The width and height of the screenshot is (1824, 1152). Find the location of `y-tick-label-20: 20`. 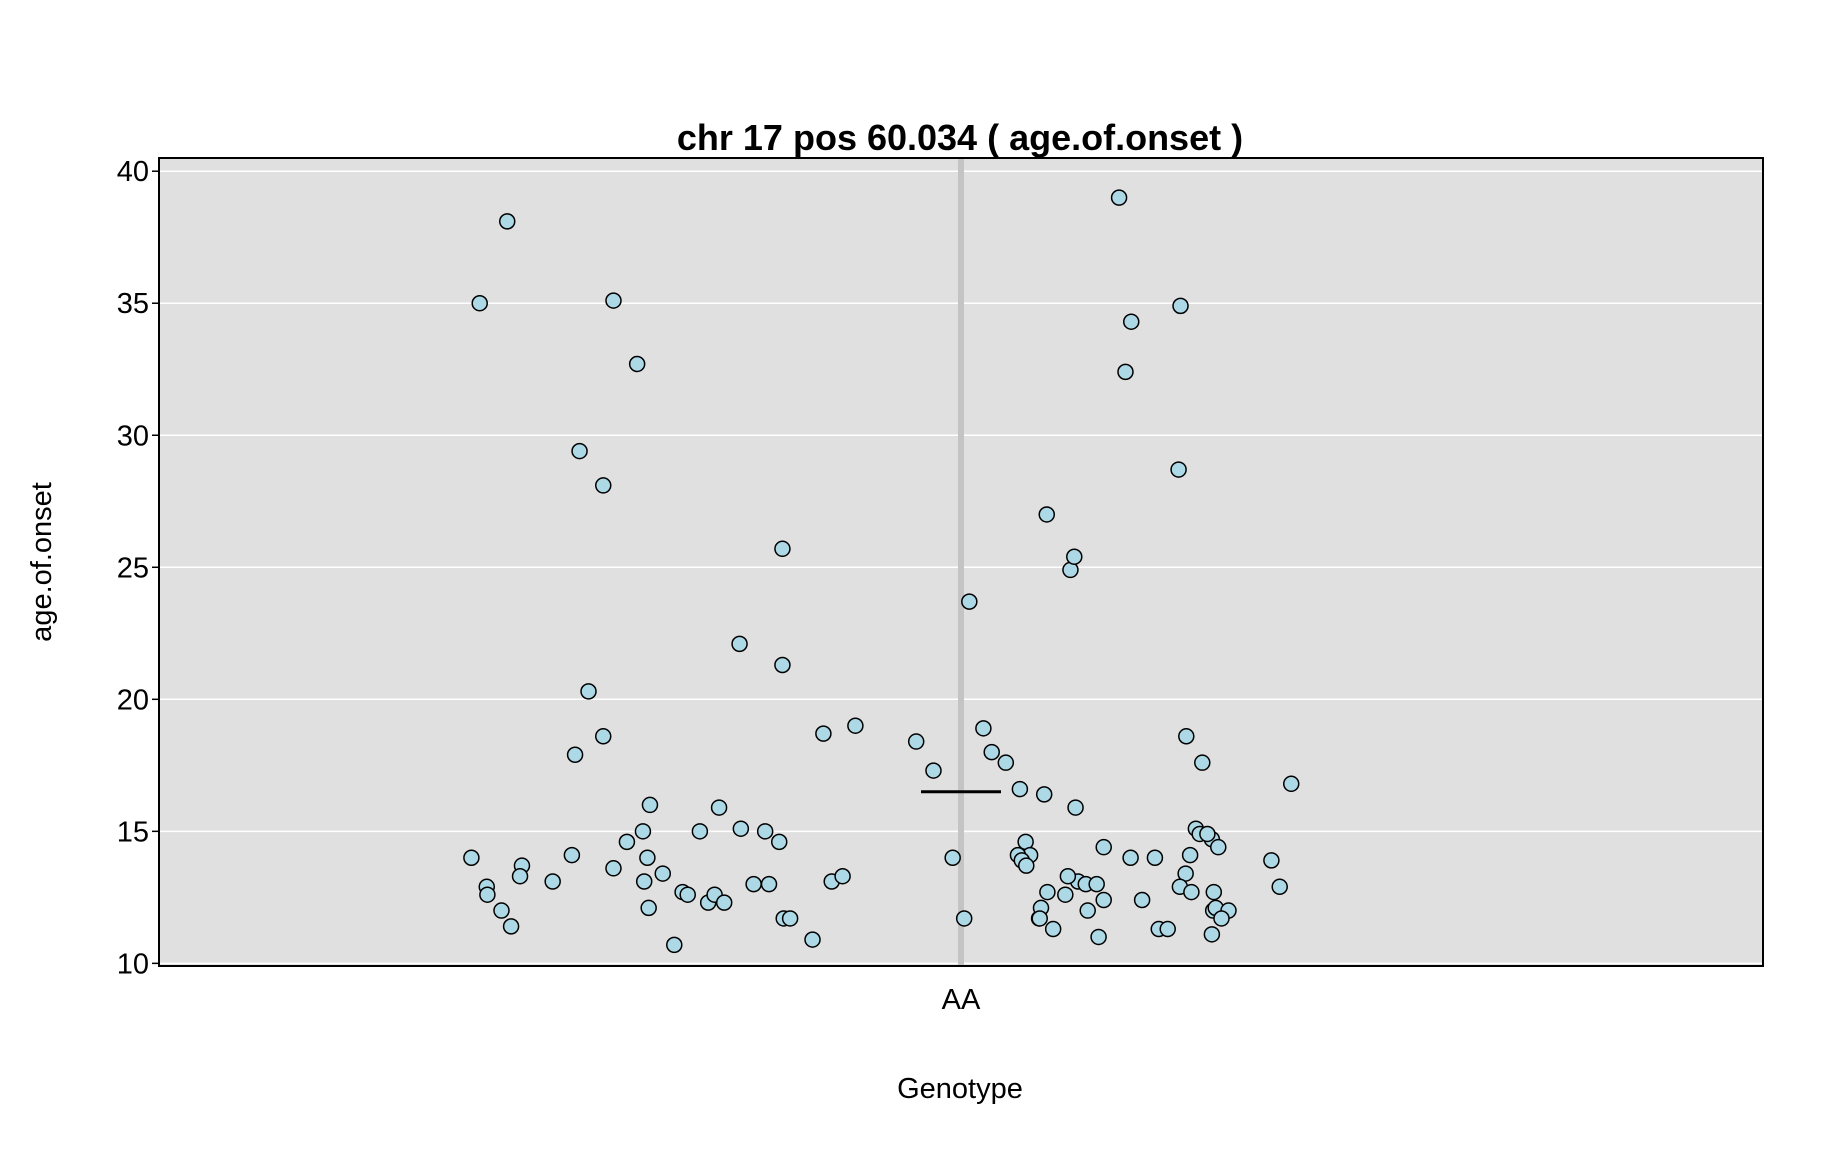

y-tick-label-20: 20 is located at coordinates (133, 700).